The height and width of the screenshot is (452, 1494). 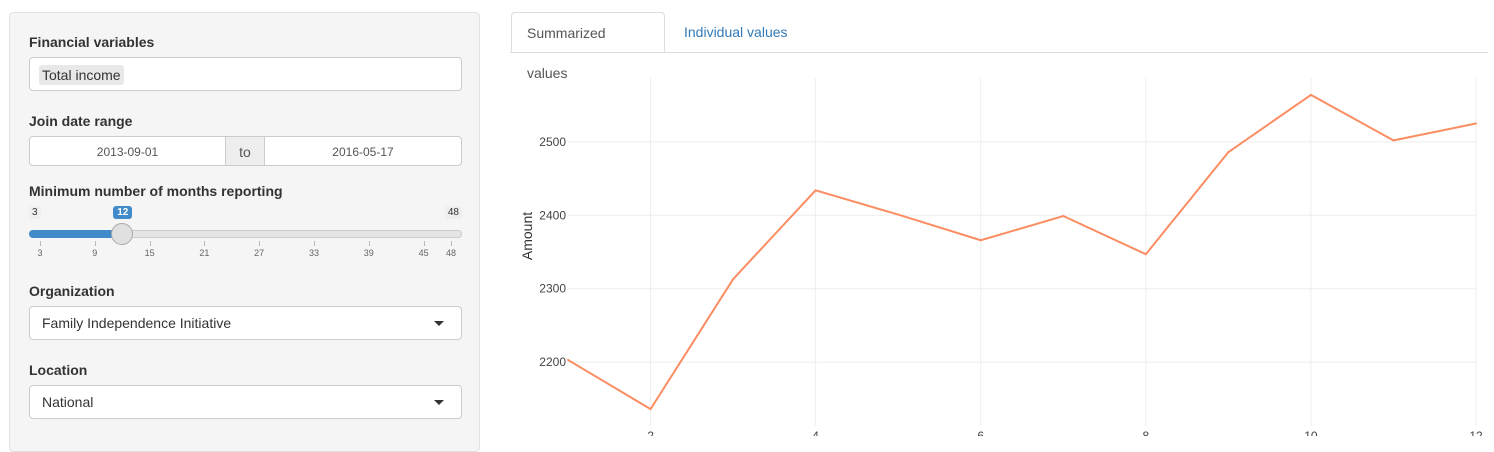 I want to click on slider-value-label: 12, so click(x=123, y=212).